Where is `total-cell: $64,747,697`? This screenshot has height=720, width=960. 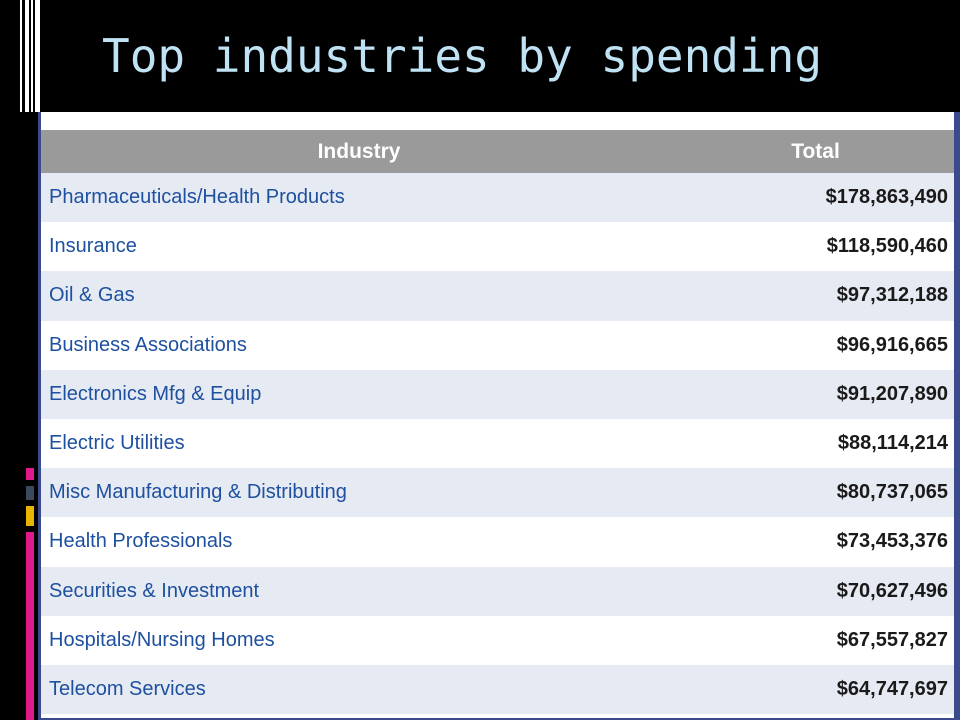
total-cell: $64,747,697 is located at coordinates (815, 689).